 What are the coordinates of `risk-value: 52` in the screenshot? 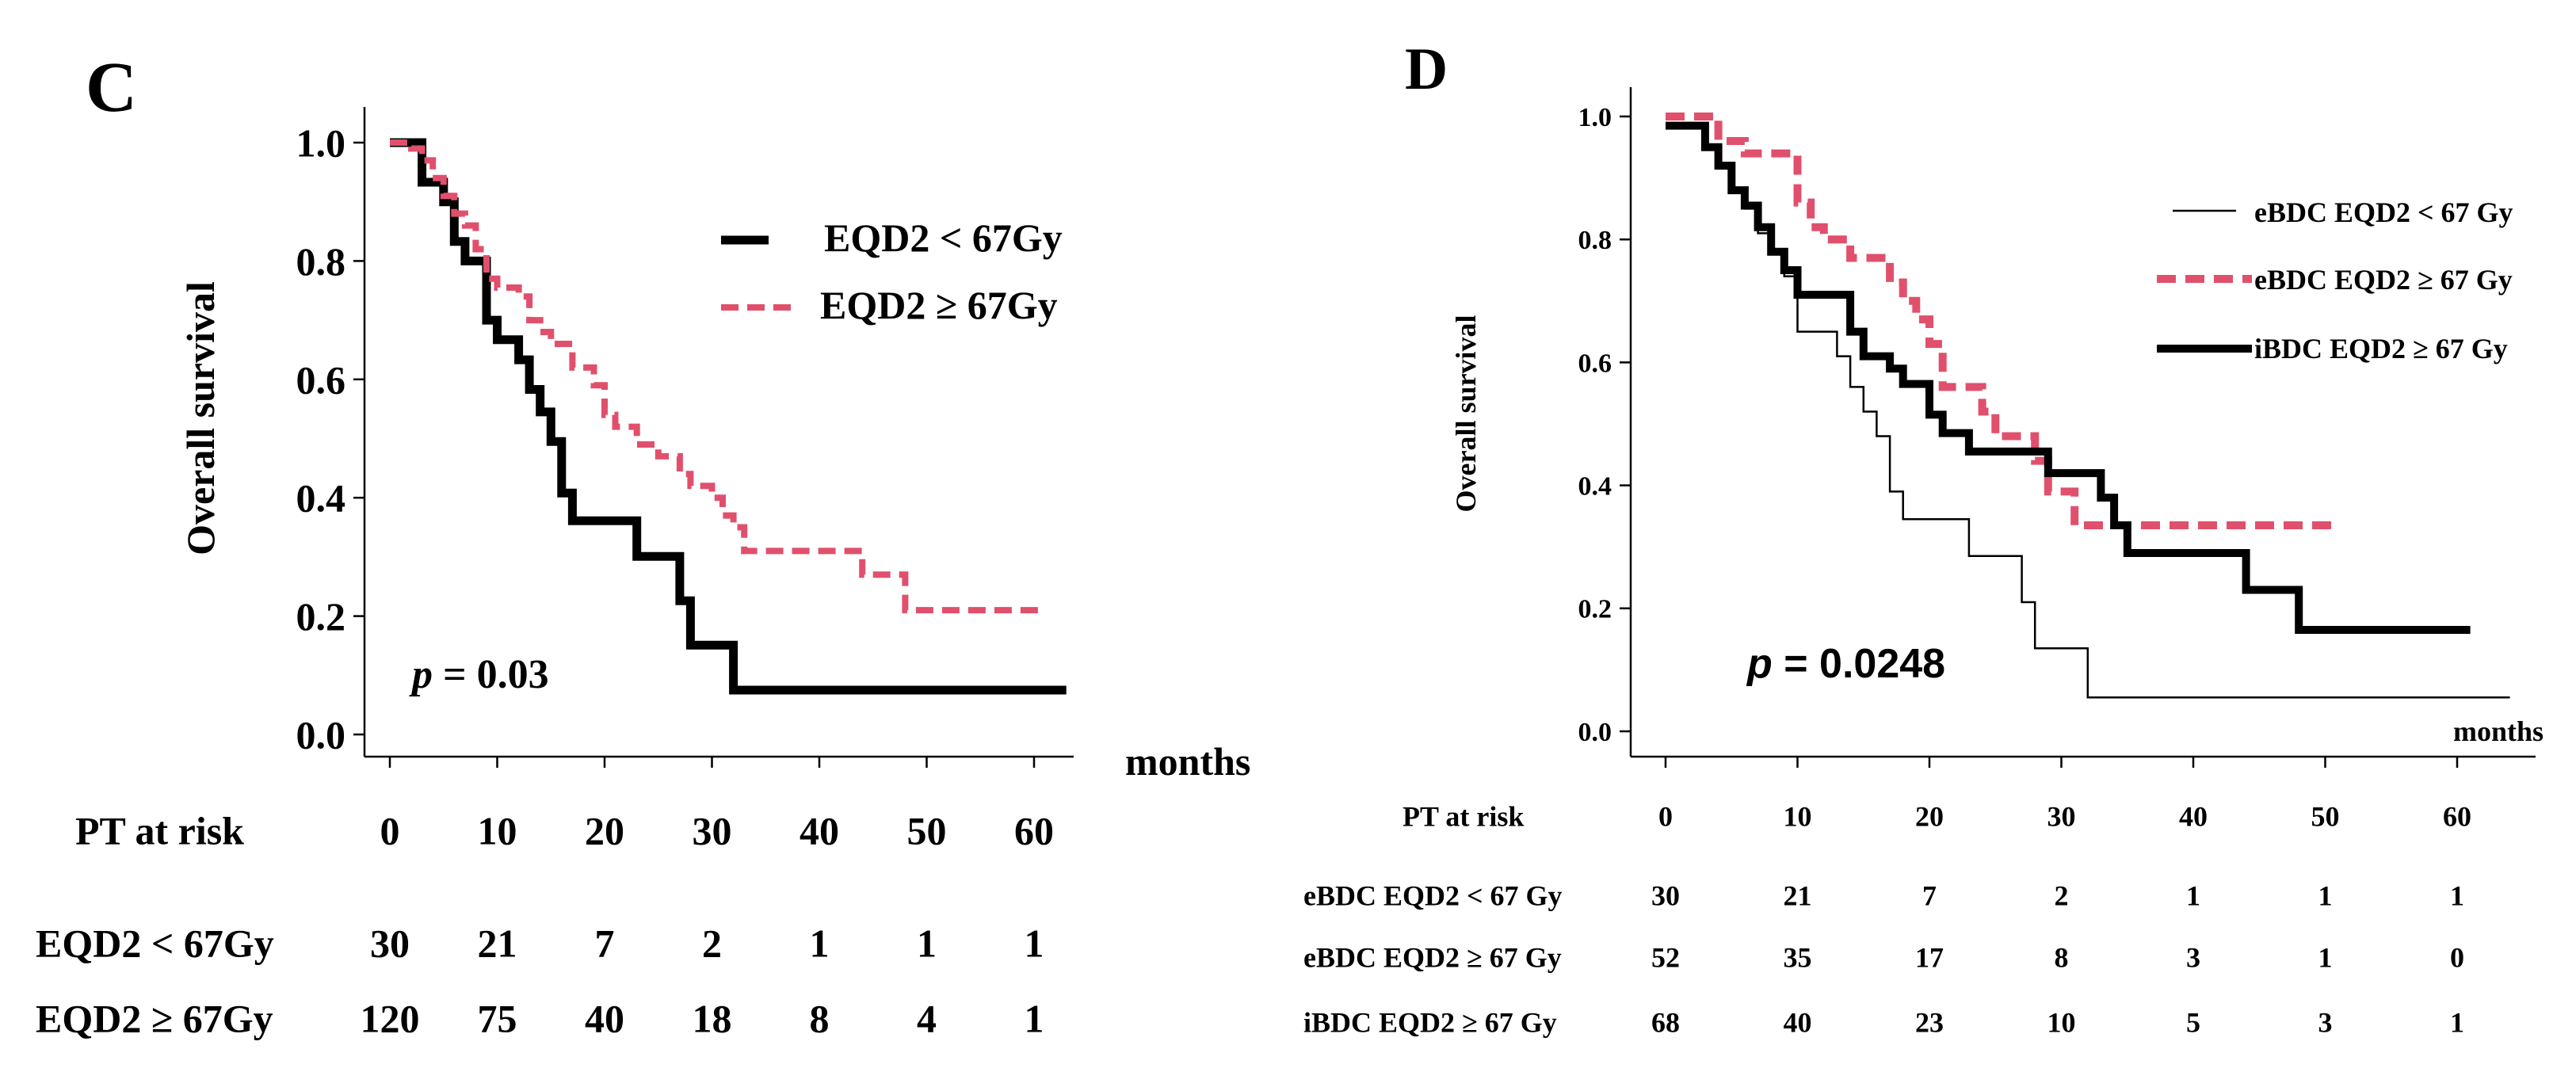 It's located at (1666, 958).